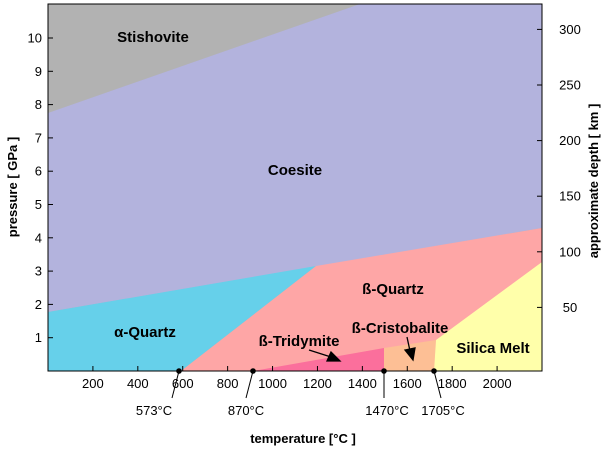  I want to click on left-tick-label: 1, so click(38, 337).